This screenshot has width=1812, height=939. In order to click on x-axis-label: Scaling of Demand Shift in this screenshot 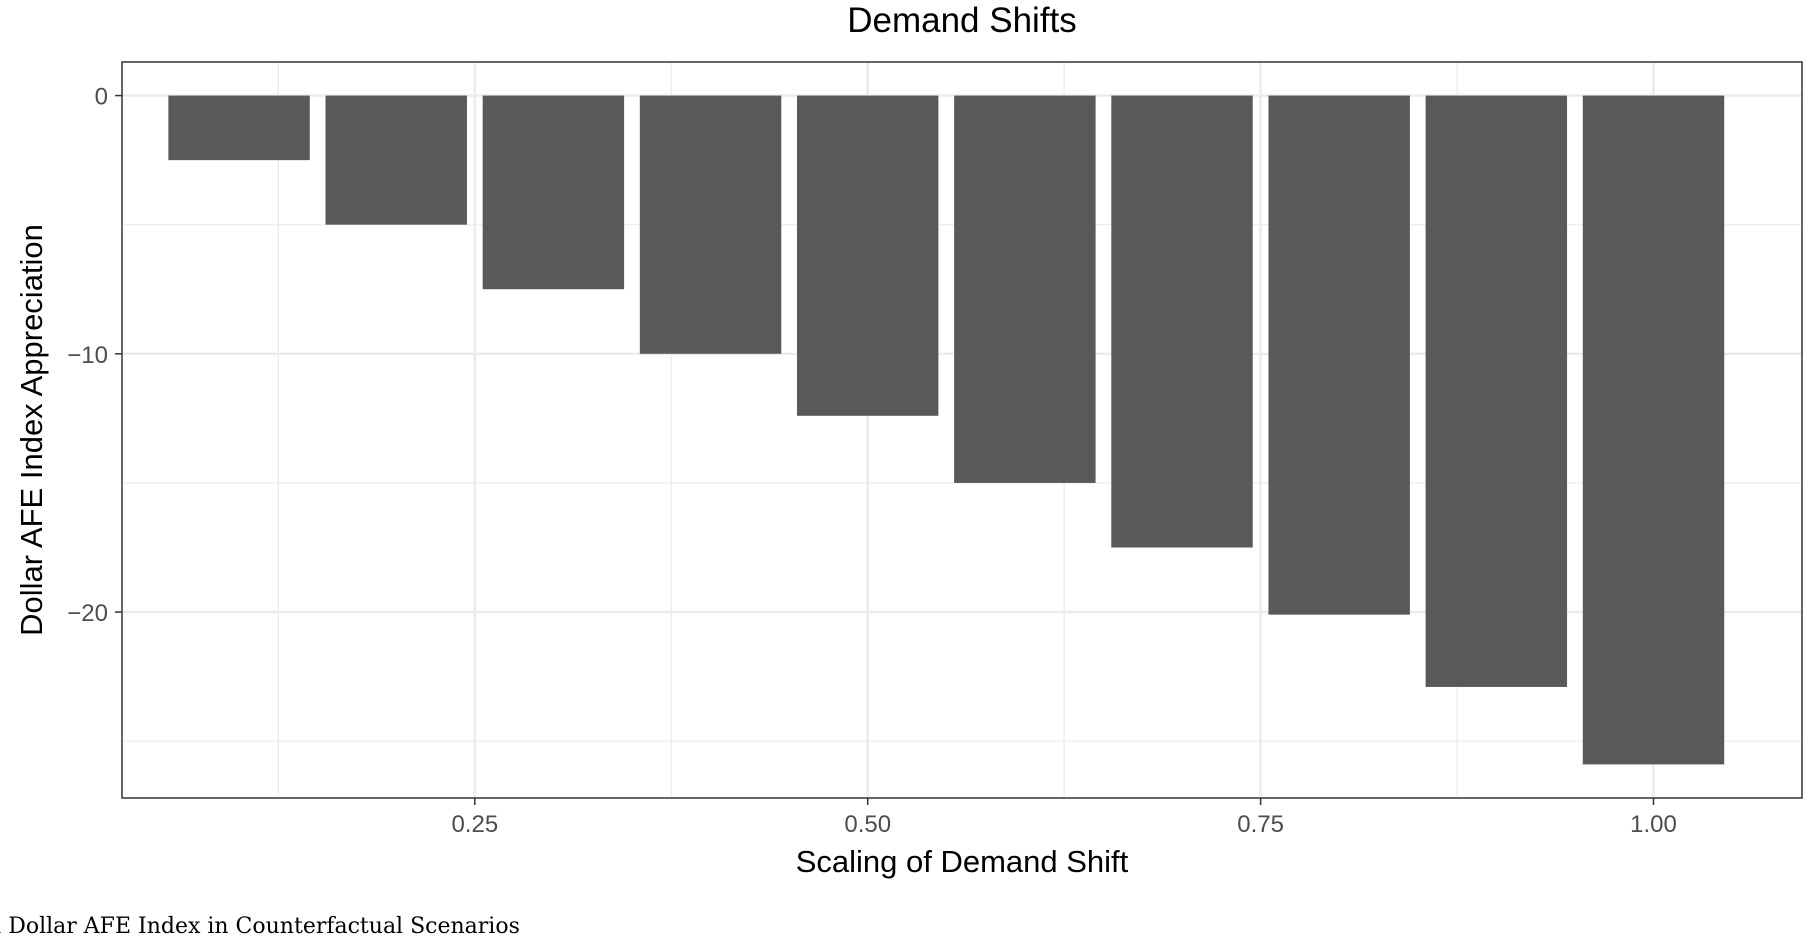, I will do `click(962, 861)`.